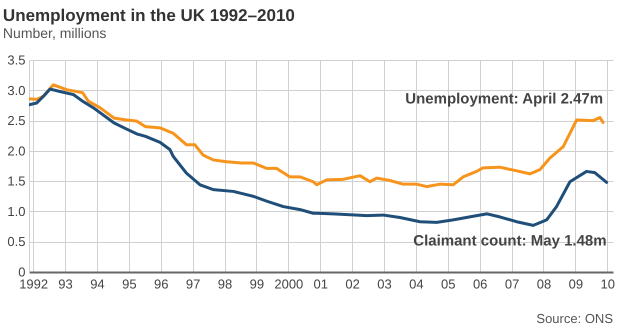 The image size is (624, 330). I want to click on x-tick-label: 93, so click(65, 284).